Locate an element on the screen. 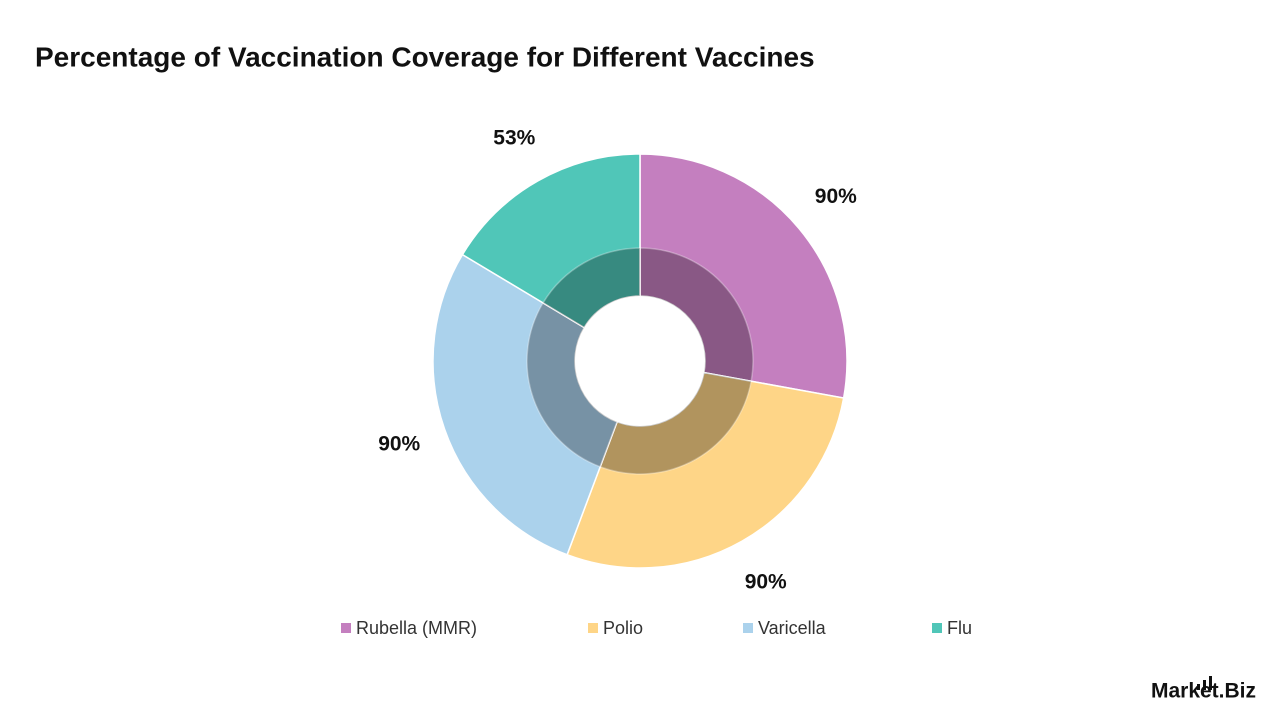  data-label: 53% is located at coordinates (514, 138).